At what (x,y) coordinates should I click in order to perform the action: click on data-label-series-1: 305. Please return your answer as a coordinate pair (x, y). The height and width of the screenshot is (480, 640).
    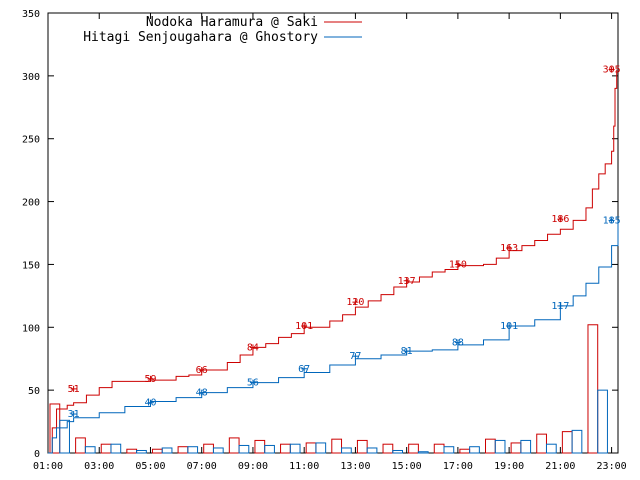
    Looking at the image, I should click on (612, 70).